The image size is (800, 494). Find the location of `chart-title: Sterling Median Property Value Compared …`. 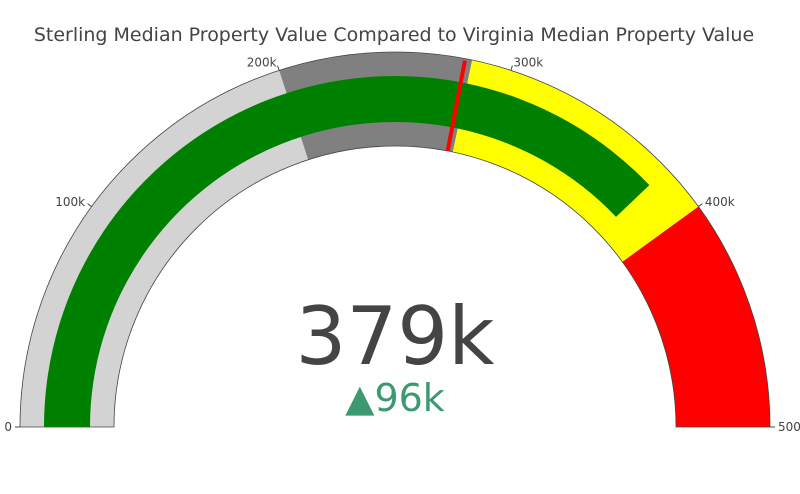

chart-title: Sterling Median Property Value Compared … is located at coordinates (394, 35).